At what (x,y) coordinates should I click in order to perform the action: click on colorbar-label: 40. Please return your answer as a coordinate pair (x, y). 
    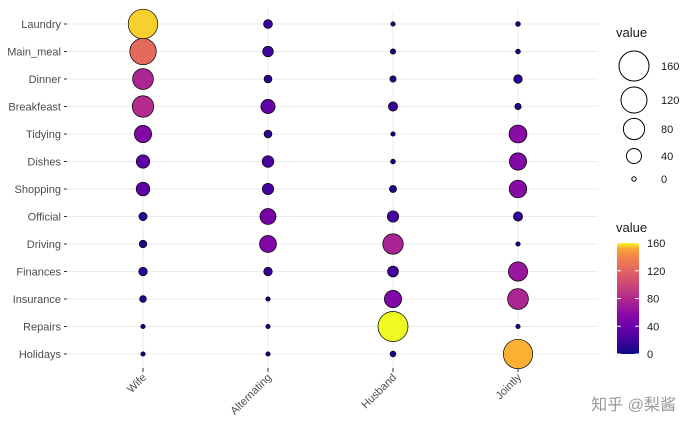
    Looking at the image, I should click on (653, 327).